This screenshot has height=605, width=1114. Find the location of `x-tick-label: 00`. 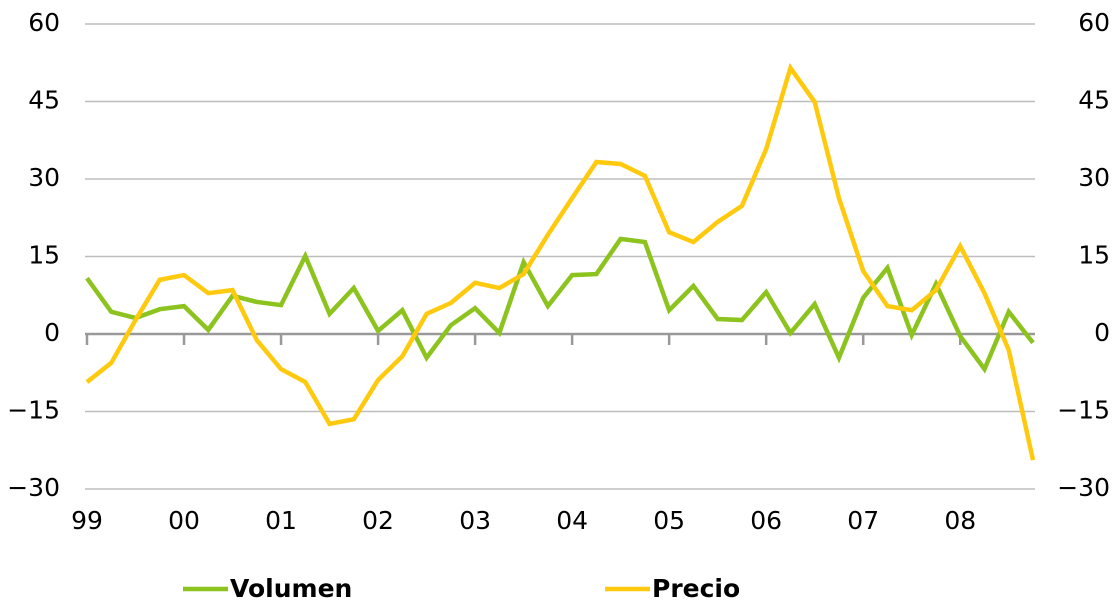

x-tick-label: 00 is located at coordinates (184, 520).